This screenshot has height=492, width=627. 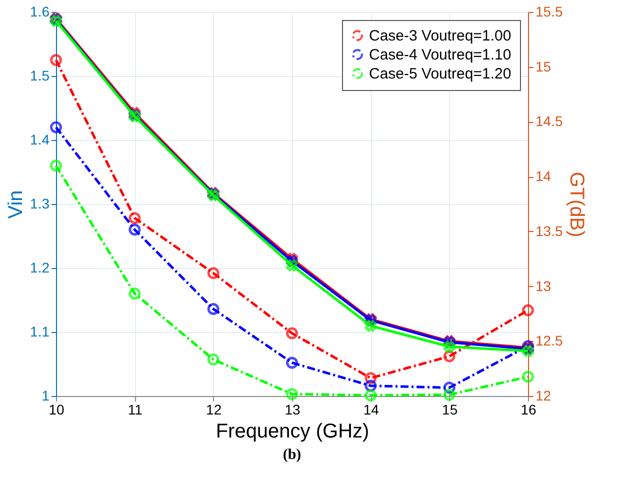 I want to click on y-tick-label: 1.4, so click(x=40, y=140).